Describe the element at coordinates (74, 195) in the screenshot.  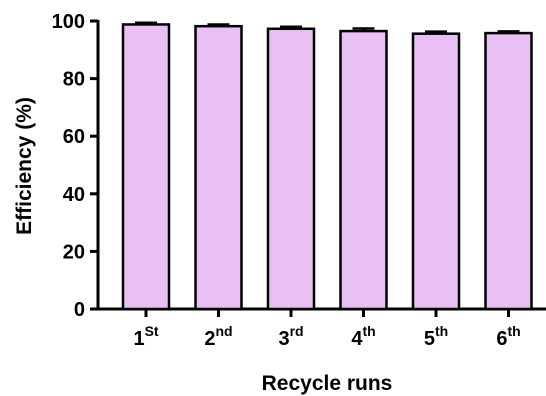
I see `y-tick-label: 40` at that location.